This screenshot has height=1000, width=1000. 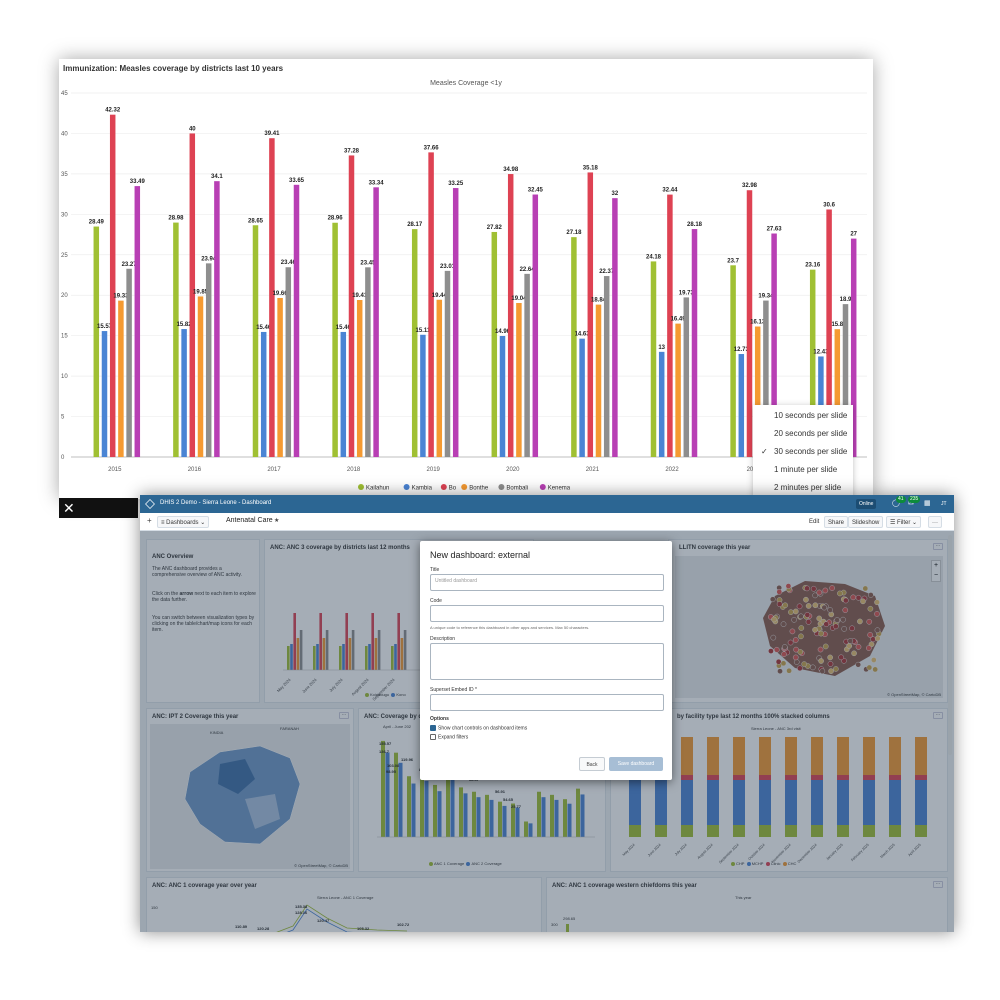 What do you see at coordinates (950, 645) in the screenshot?
I see `dashboard-scrollbar` at bounding box center [950, 645].